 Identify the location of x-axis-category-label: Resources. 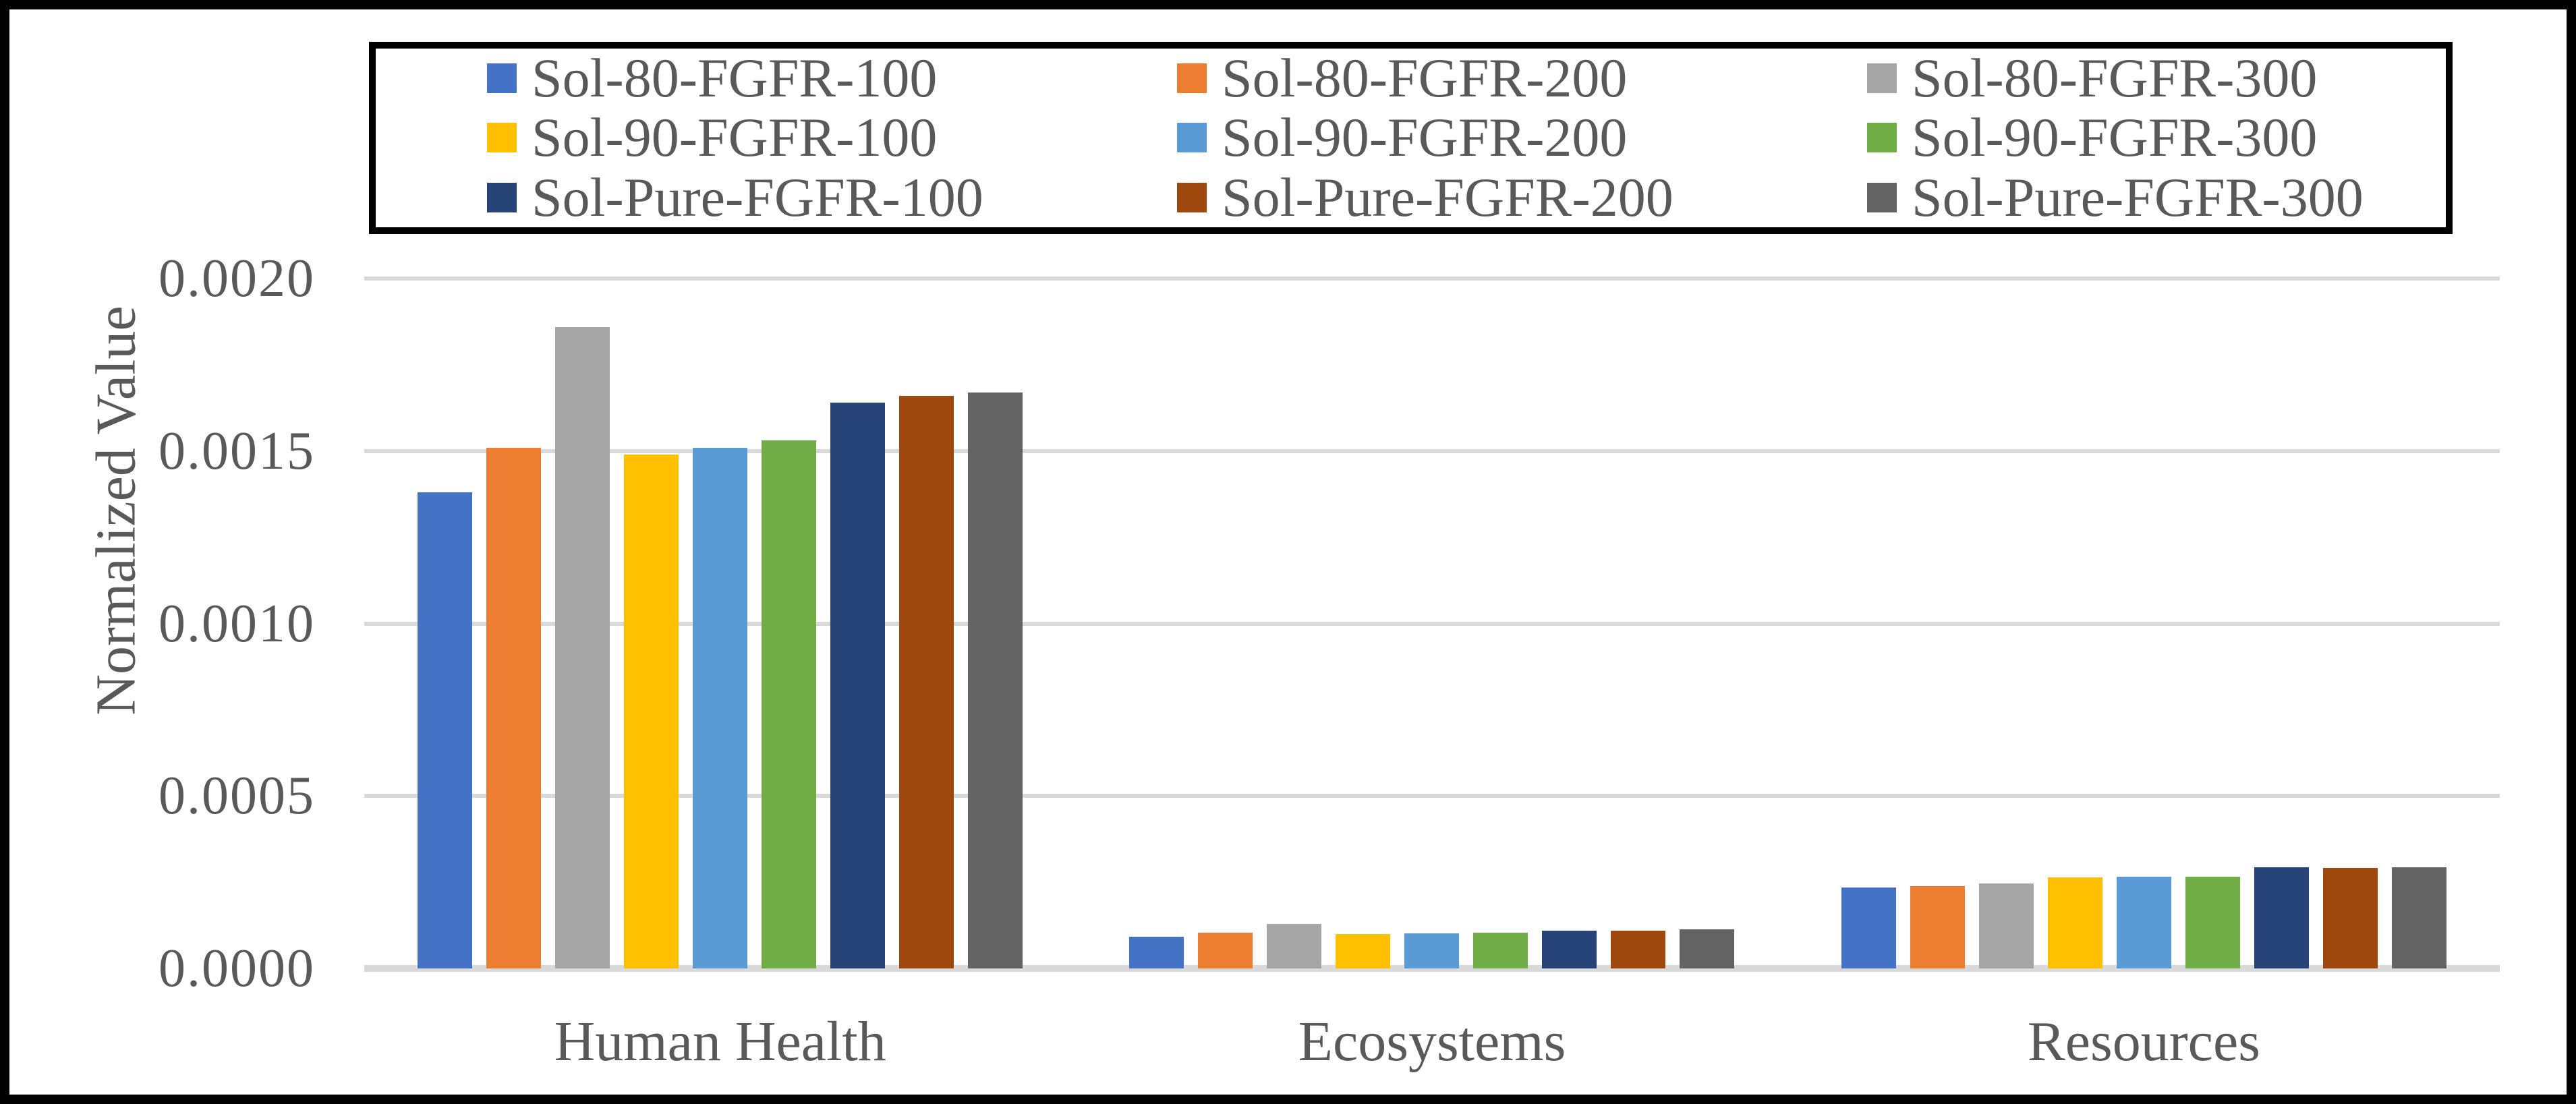
(2143, 1041).